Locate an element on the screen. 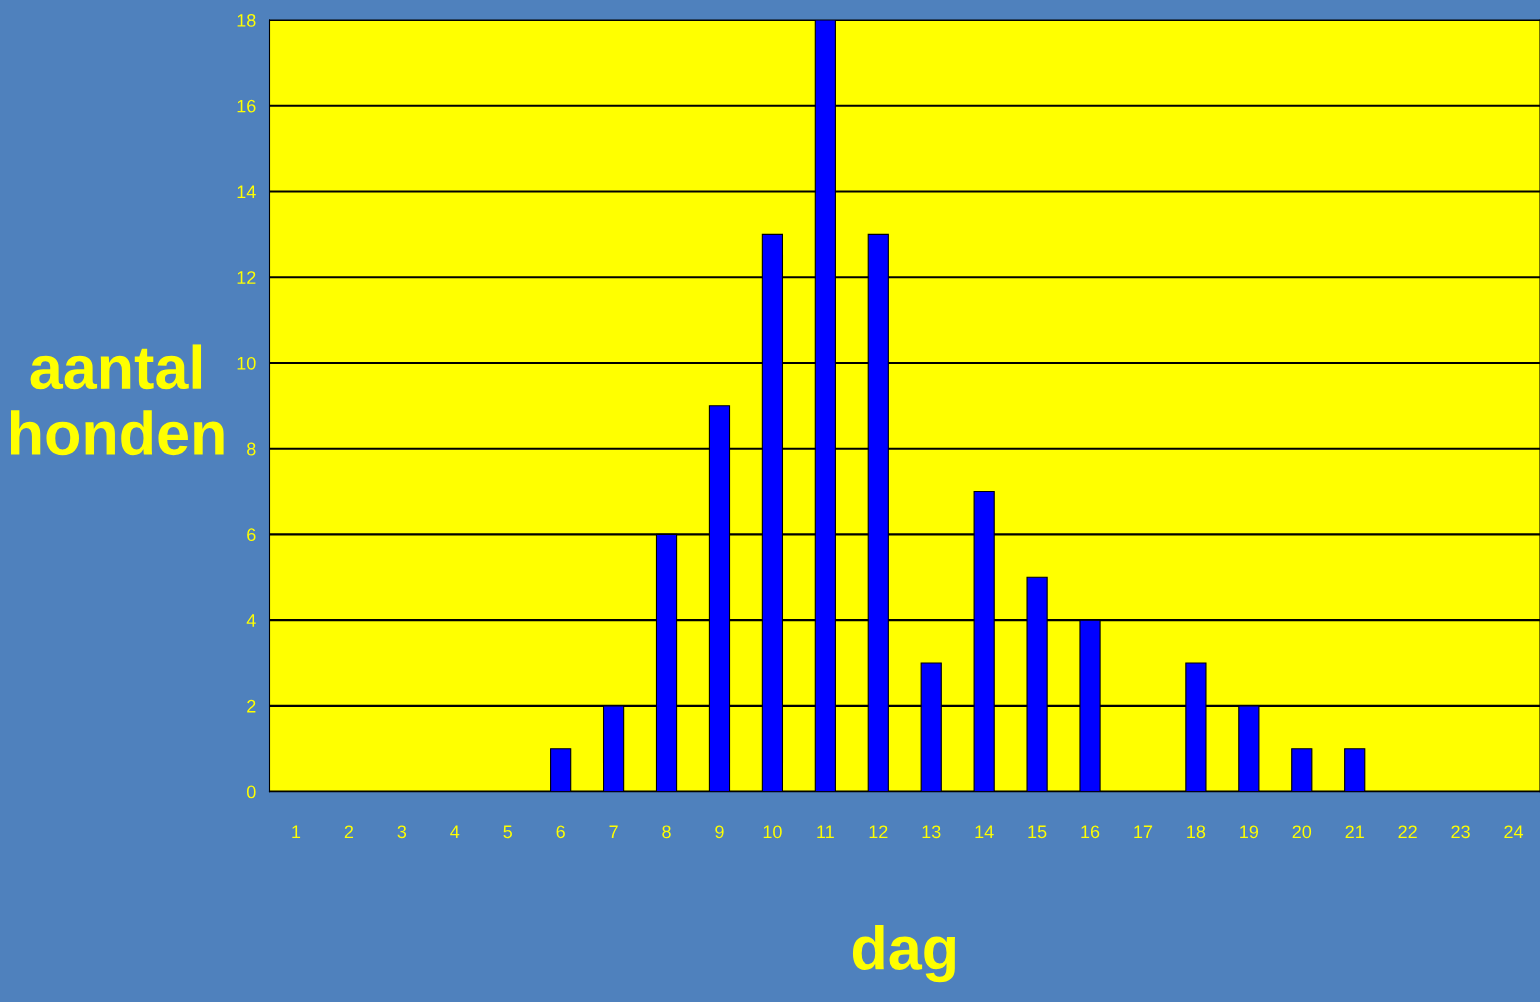 This screenshot has width=1540, height=1002. y-tick-label: 6 is located at coordinates (251, 535).